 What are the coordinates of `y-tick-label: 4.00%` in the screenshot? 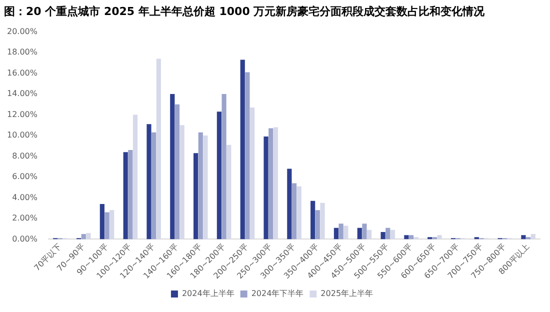 It's located at (25, 197).